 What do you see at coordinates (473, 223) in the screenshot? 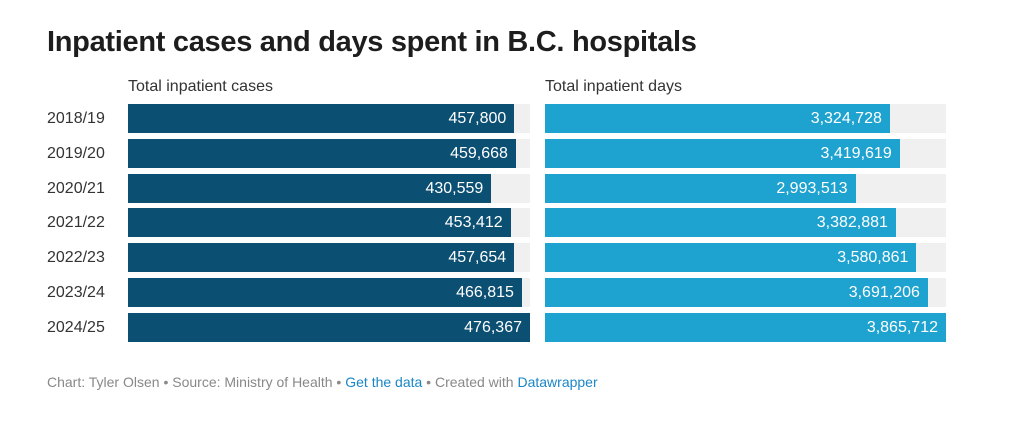
I see `data-label: 453,412` at bounding box center [473, 223].